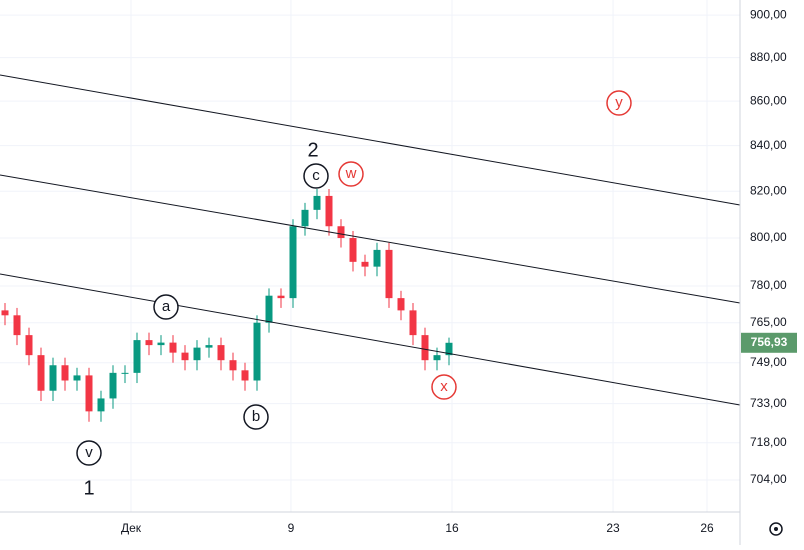 The width and height of the screenshot is (804, 550). Describe the element at coordinates (452, 528) in the screenshot. I see `x-tick-label: 16` at that location.